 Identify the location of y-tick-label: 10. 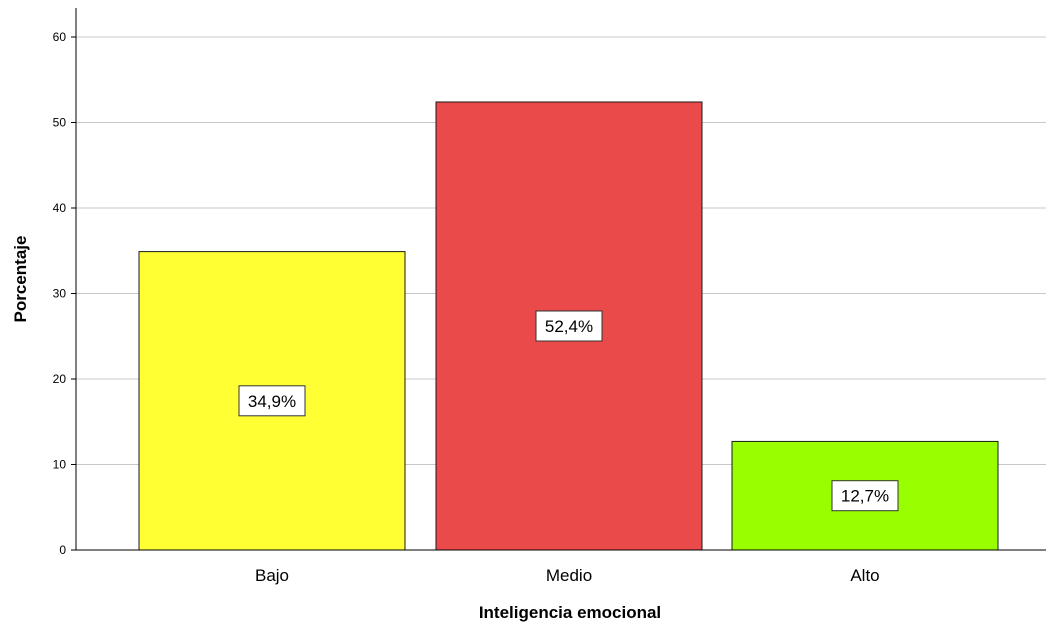
(60, 465).